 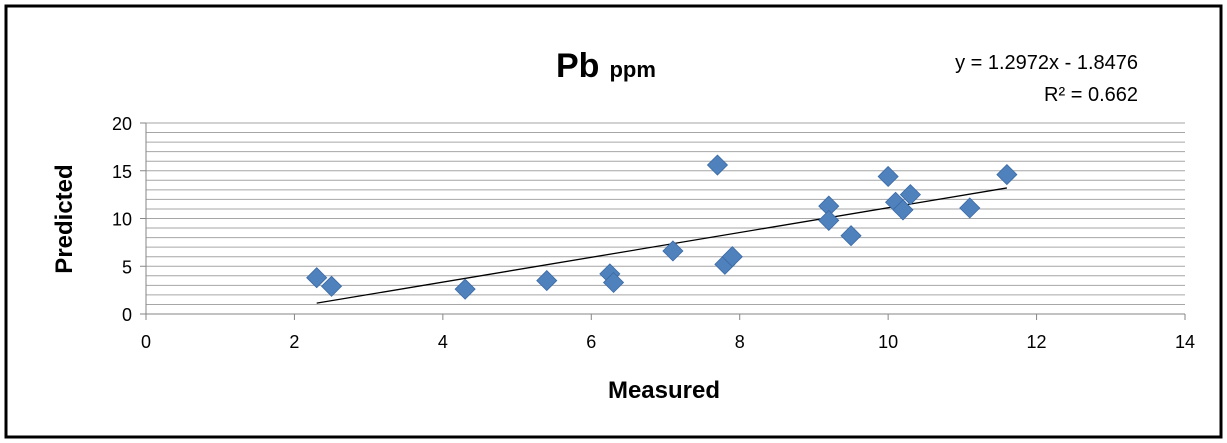 What do you see at coordinates (740, 342) in the screenshot?
I see `x-tick-label: 8` at bounding box center [740, 342].